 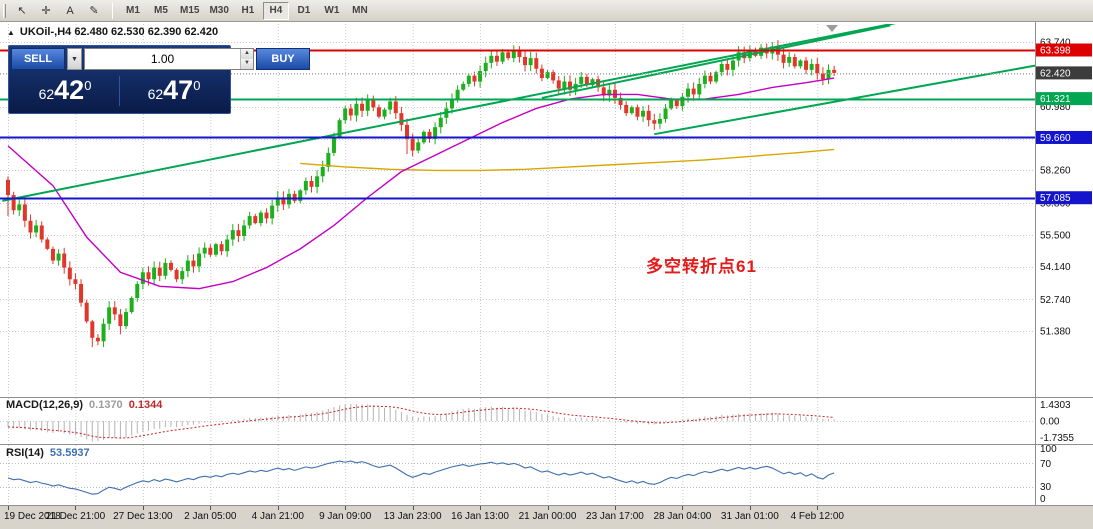 I want to click on toolbar-grip, so click(x=4, y=10).